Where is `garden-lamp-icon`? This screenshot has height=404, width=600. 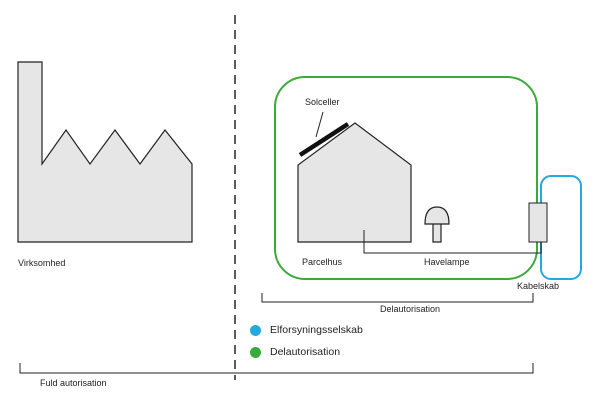
garden-lamp-icon is located at coordinates (437, 224).